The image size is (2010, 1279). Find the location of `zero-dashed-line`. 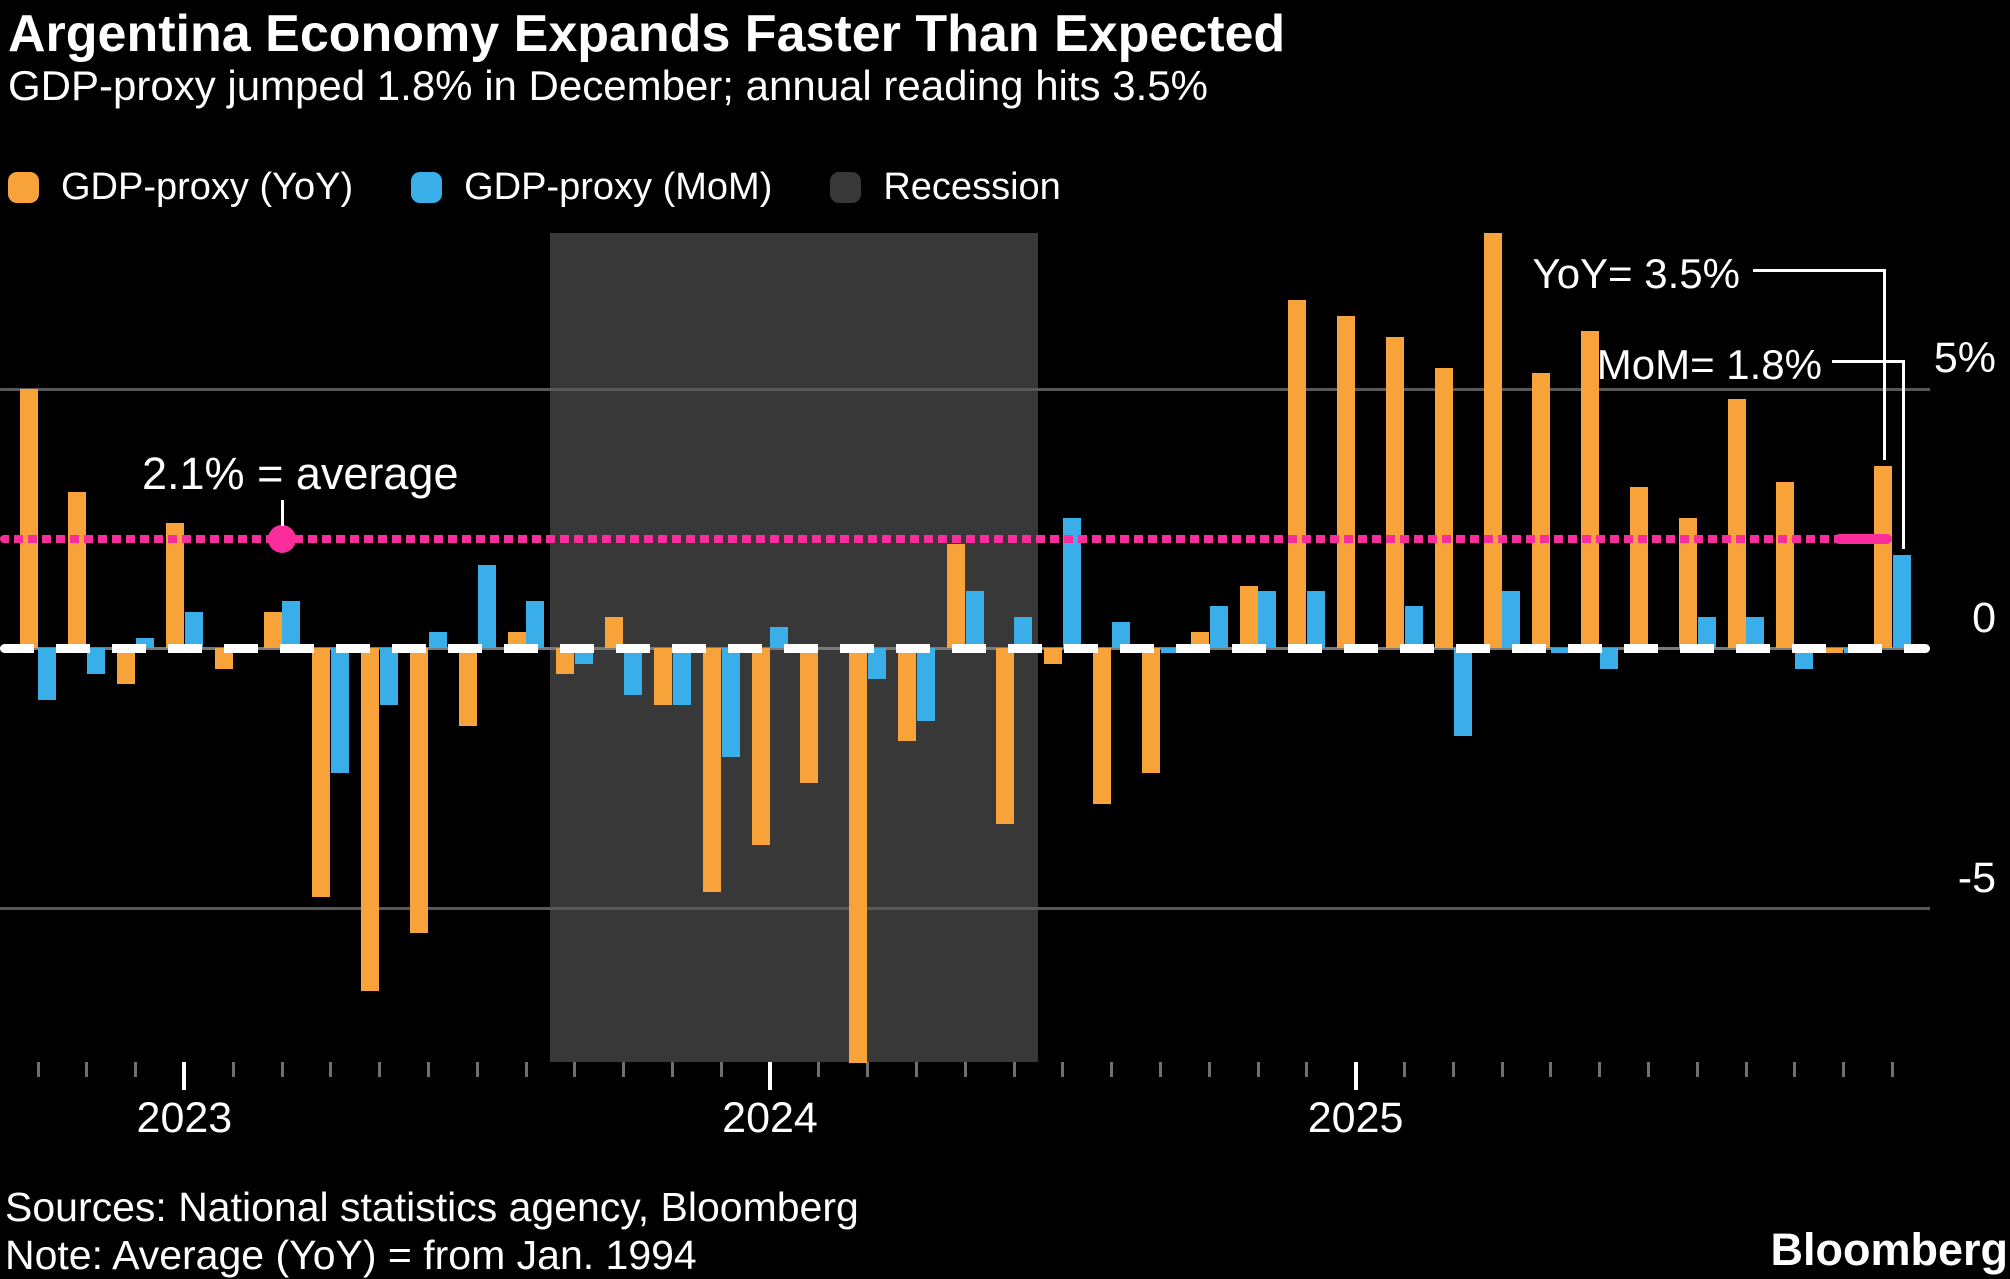

zero-dashed-line is located at coordinates (965, 648).